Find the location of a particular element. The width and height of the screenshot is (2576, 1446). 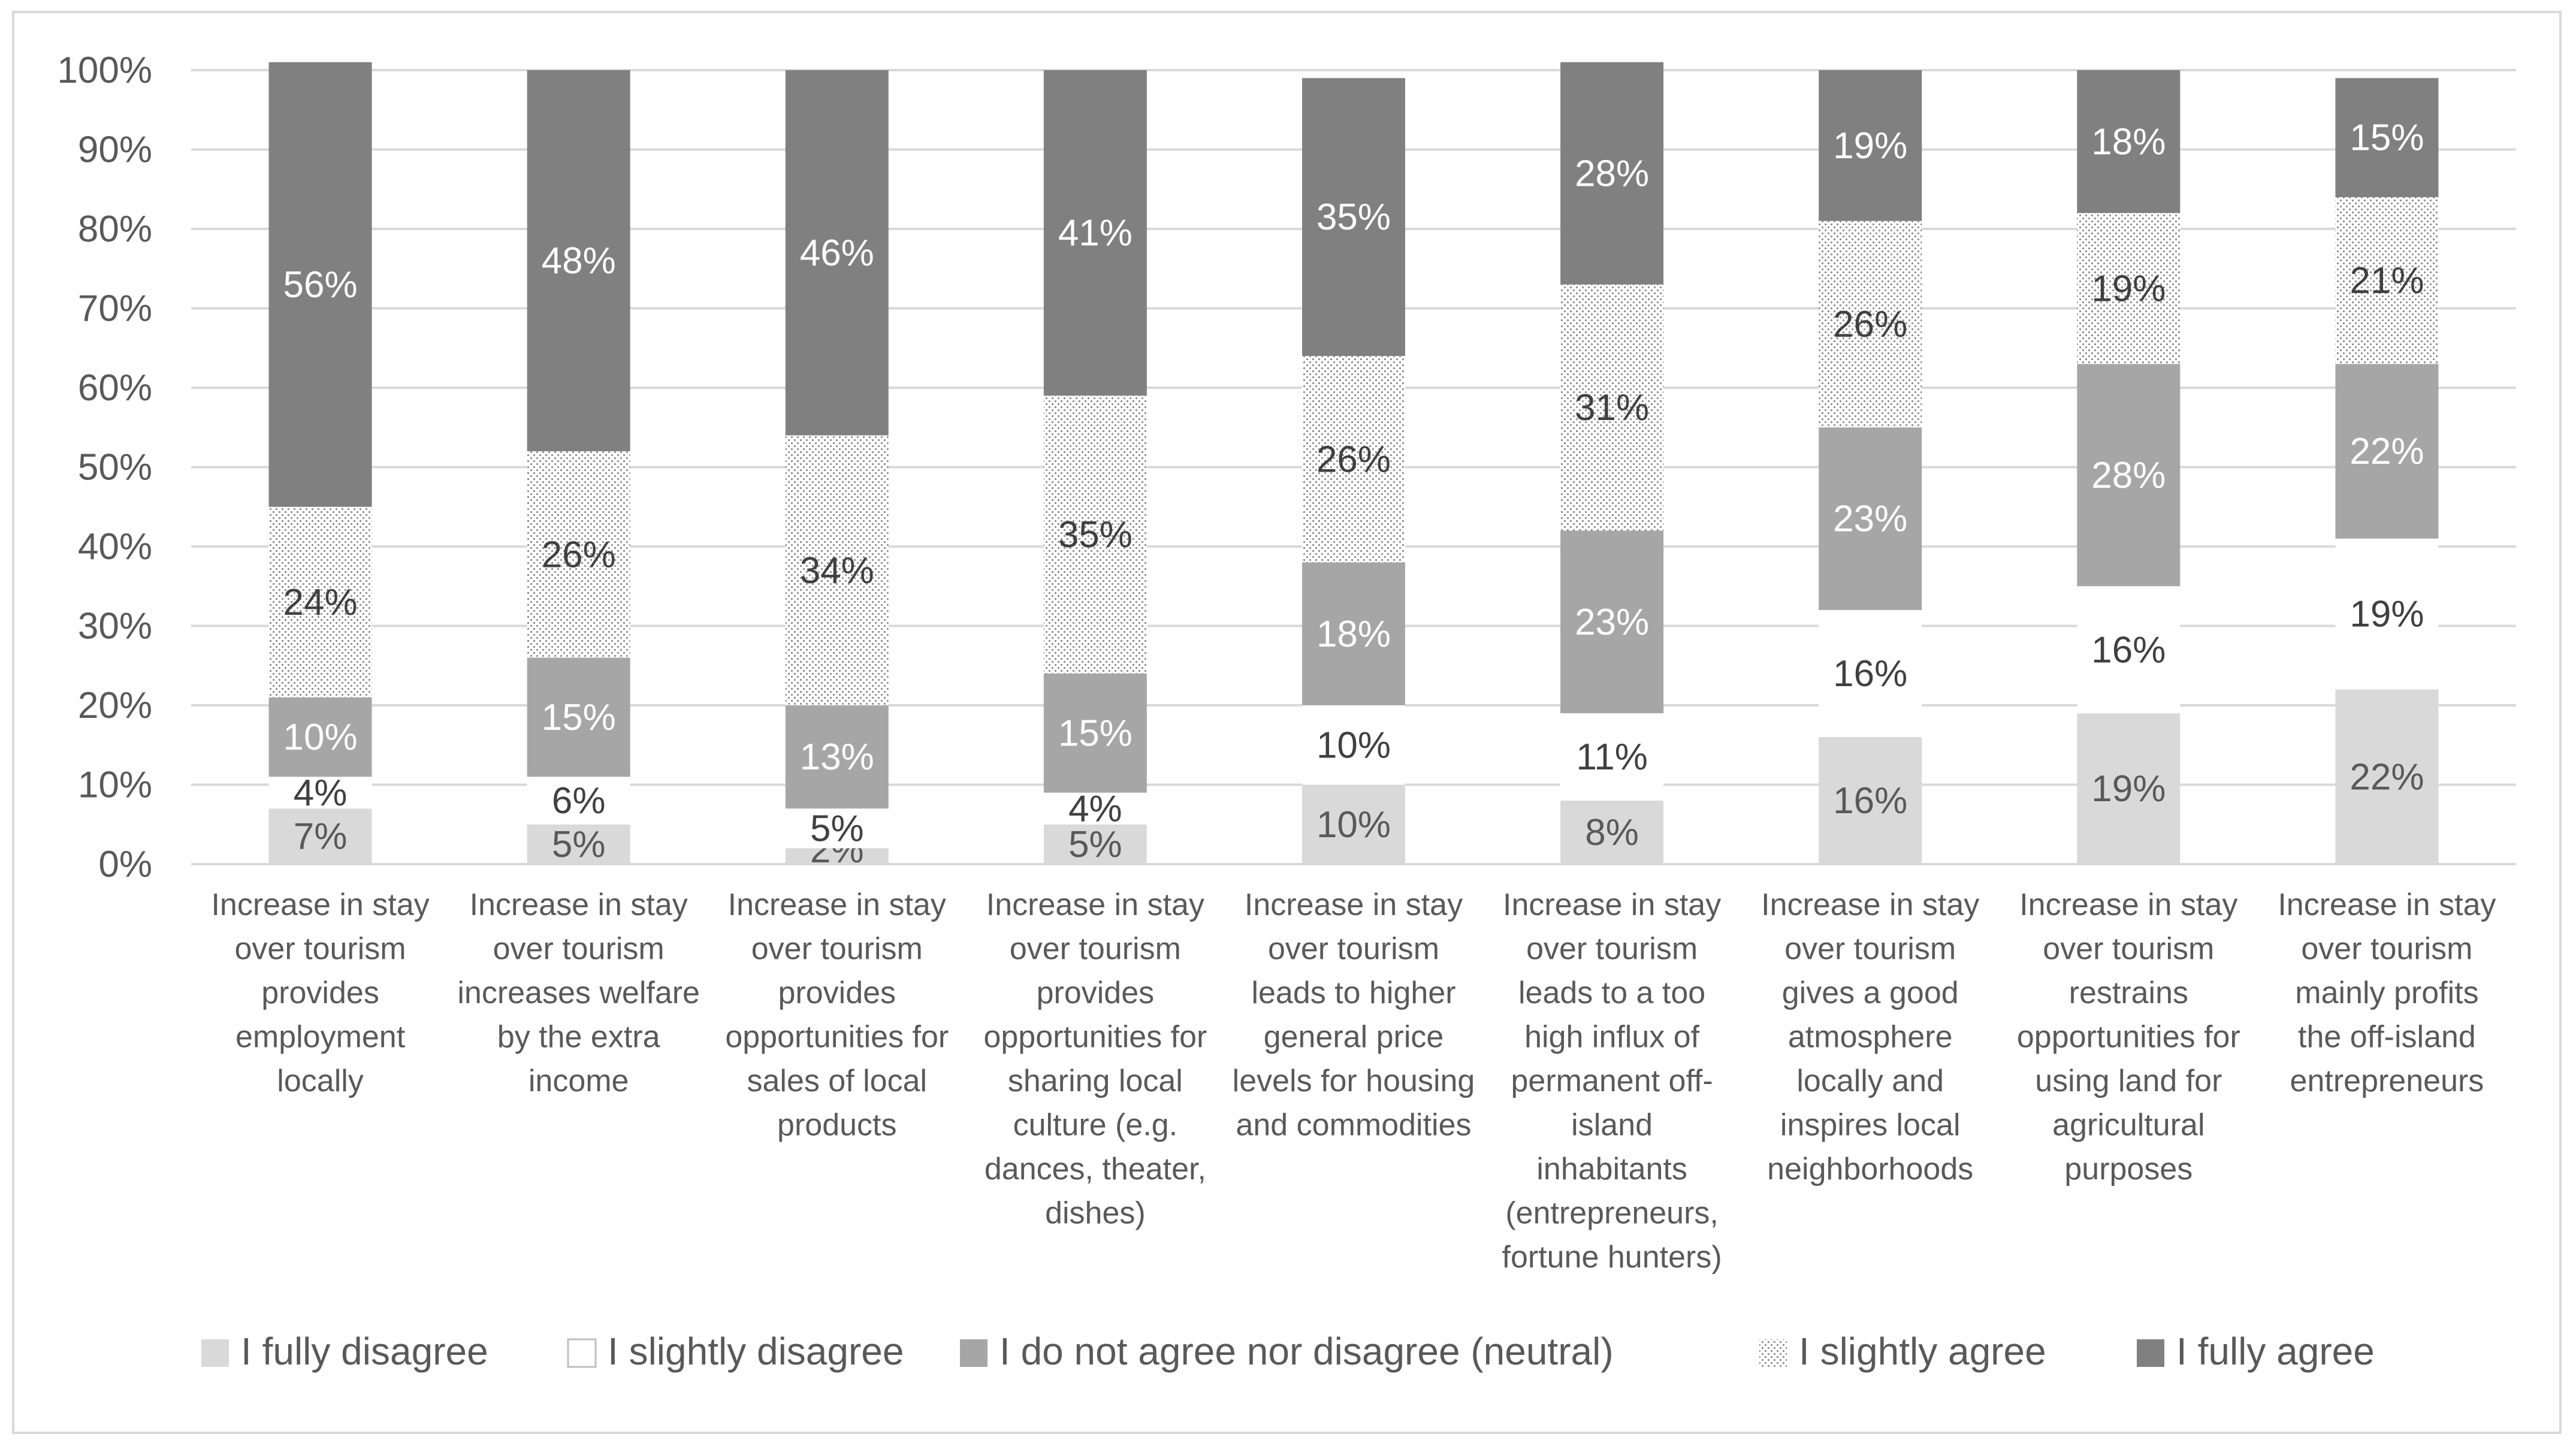

data-label: 6% is located at coordinates (579, 801).